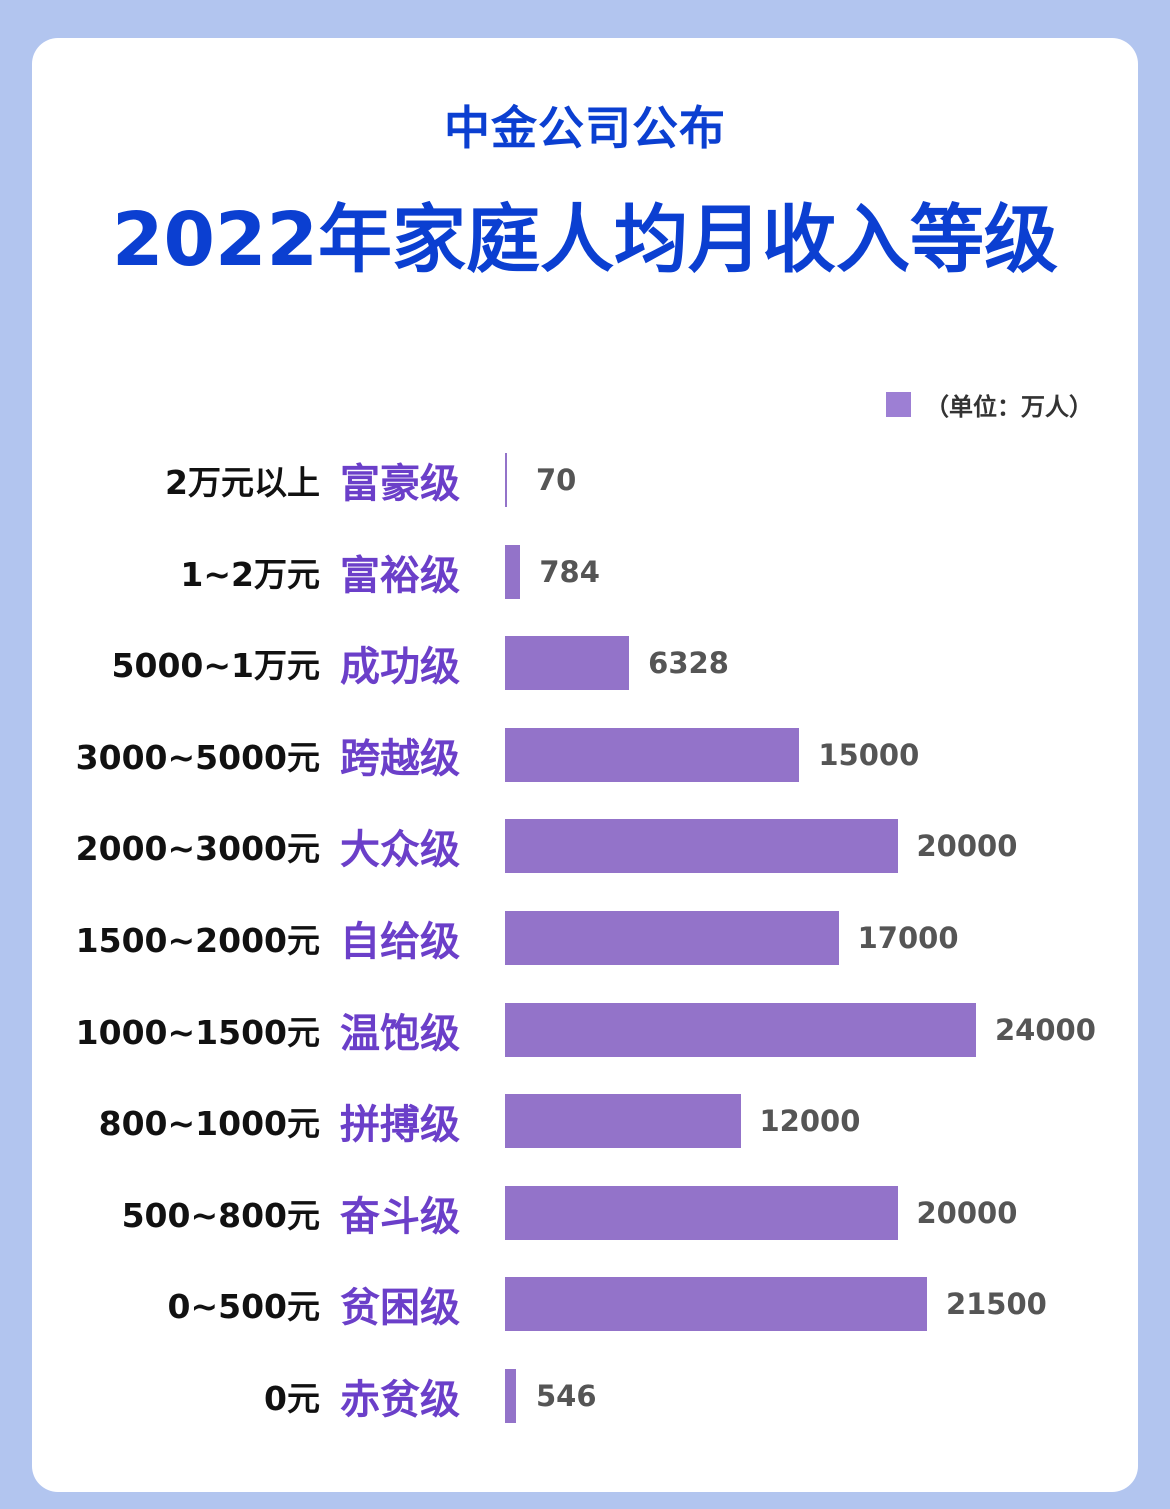 Image resolution: width=1170 pixels, height=1509 pixels. Describe the element at coordinates (869, 754) in the screenshot. I see `data-label: 15000` at that location.